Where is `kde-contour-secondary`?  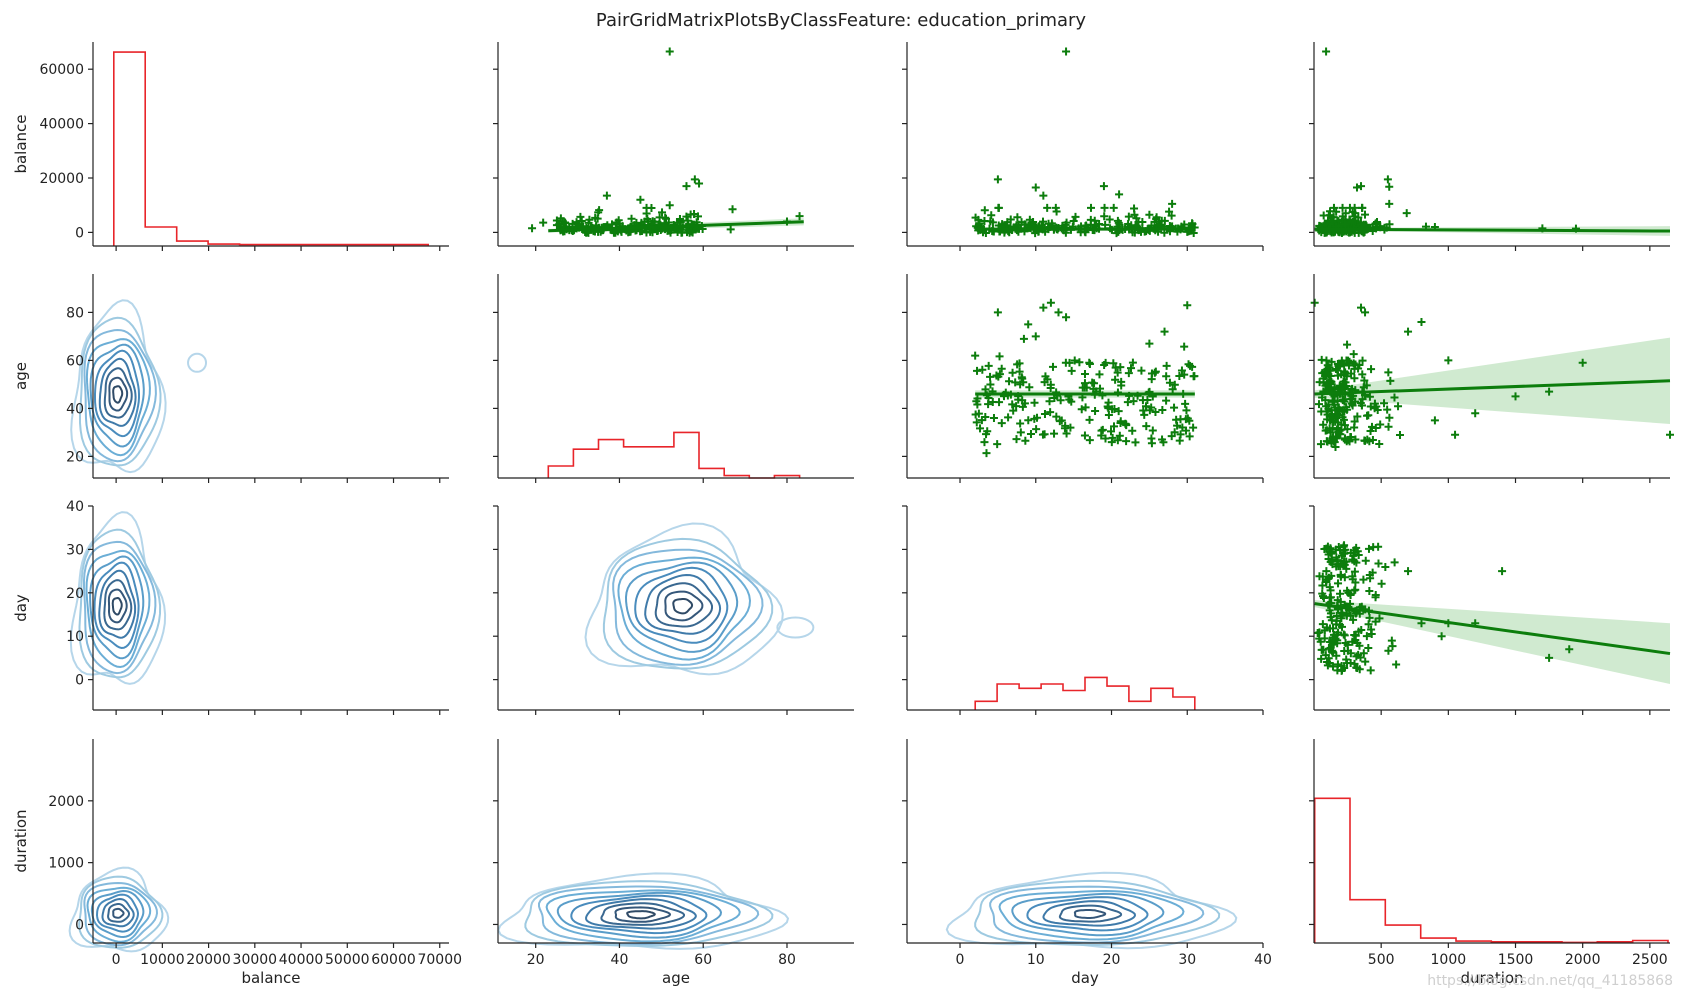
kde-contour-secondary is located at coordinates (197, 362).